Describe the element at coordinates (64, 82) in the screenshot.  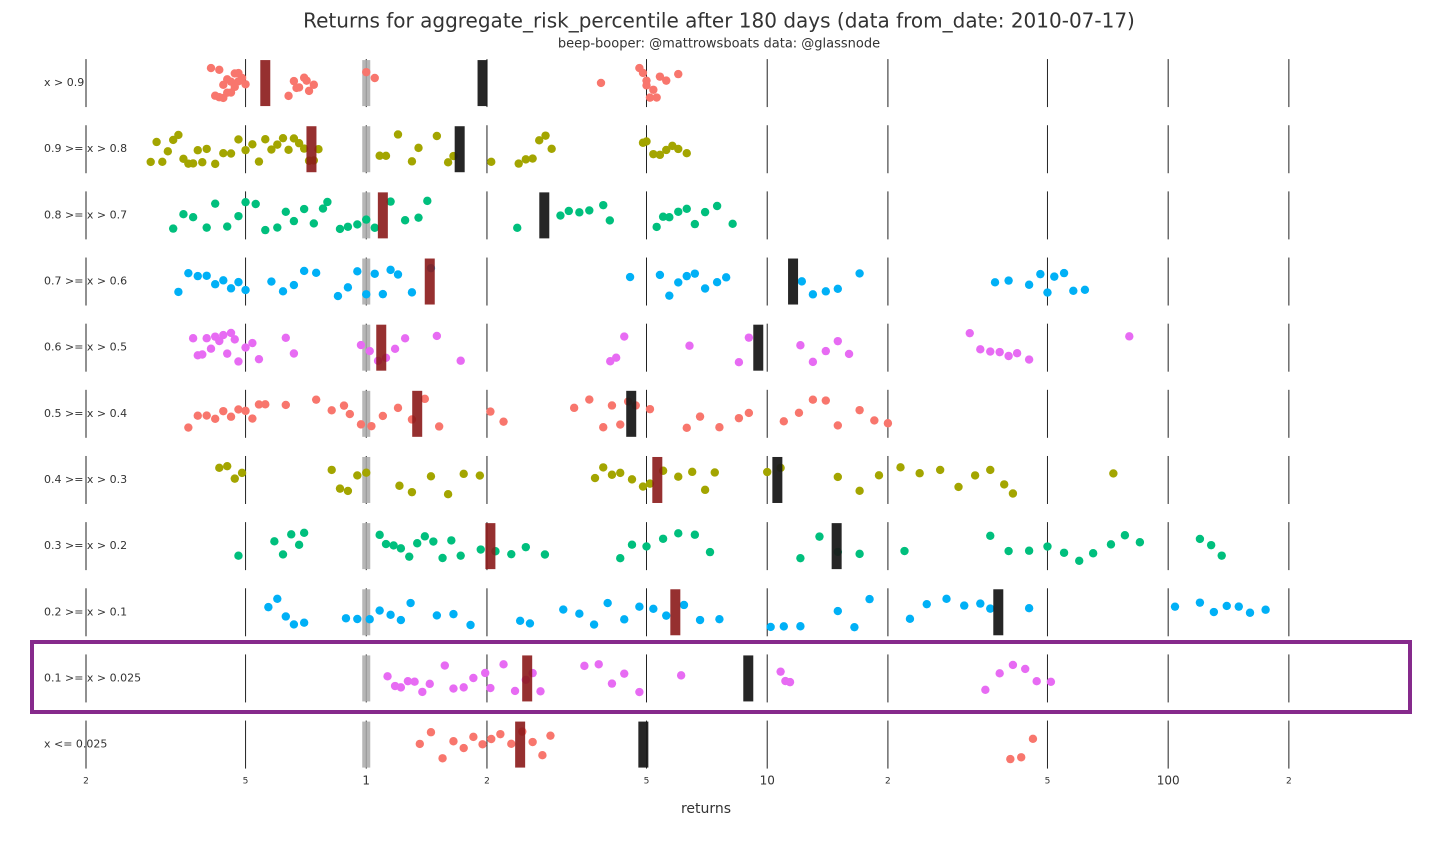
I see `row-label: x > 0.9` at that location.